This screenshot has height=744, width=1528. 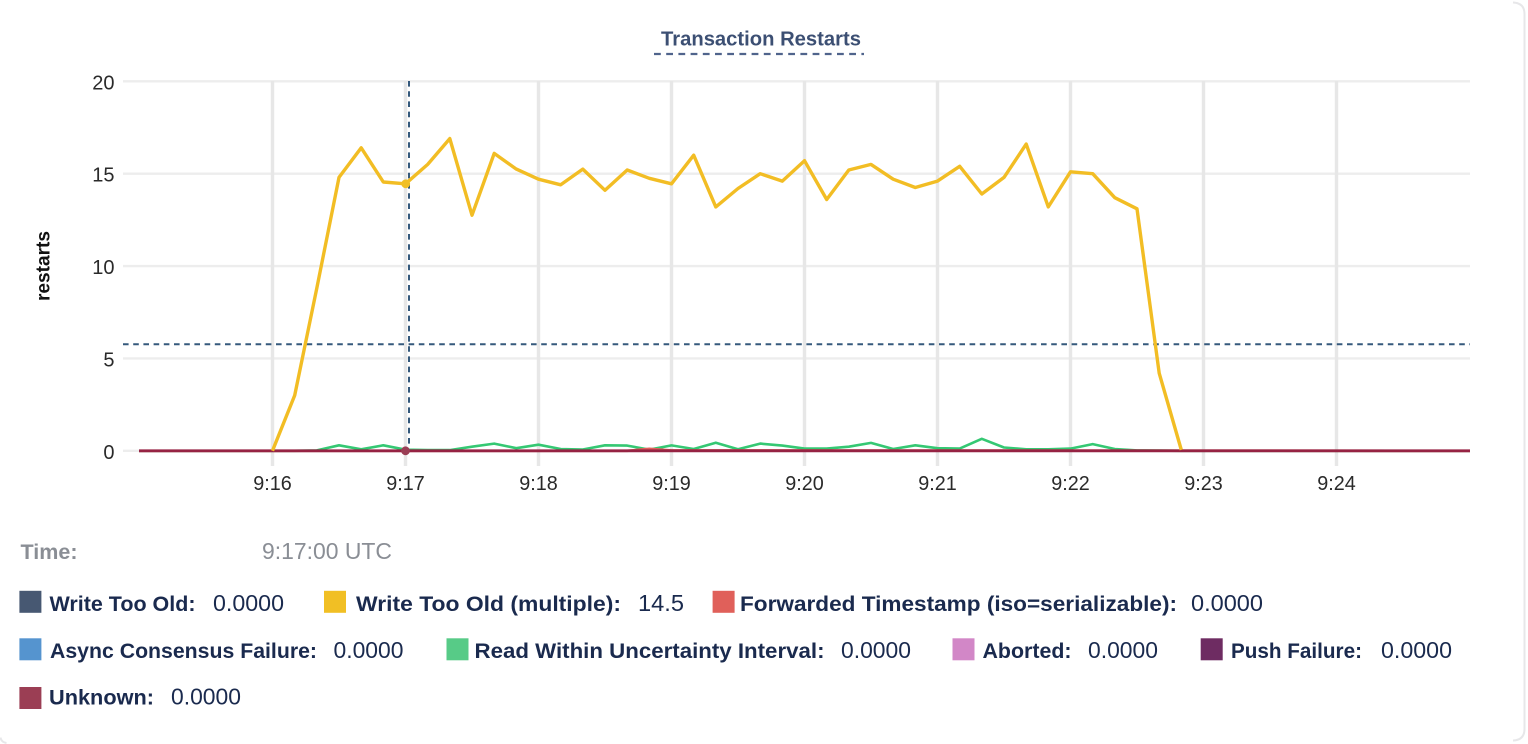 I want to click on svg-text:Read Within Uncertainty Interv: Read Within Uncertainty Interval:, so click(x=650, y=651).